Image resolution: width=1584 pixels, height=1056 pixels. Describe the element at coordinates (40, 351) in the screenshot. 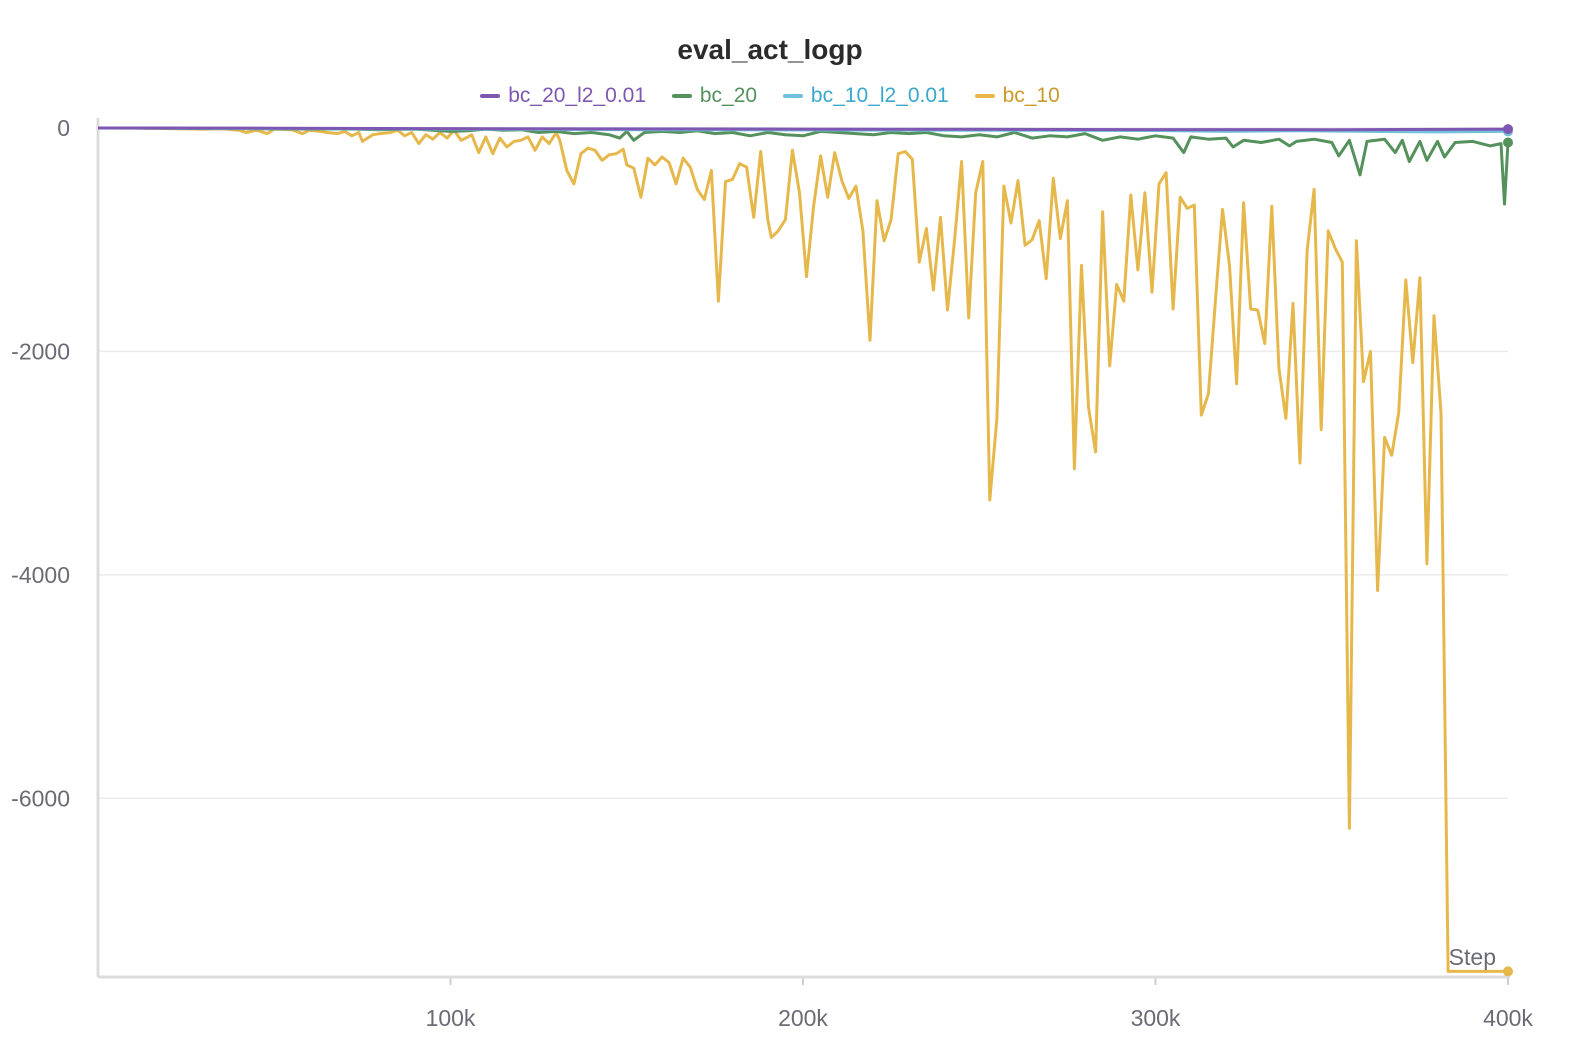

I see `y-tick-label: -2000` at that location.